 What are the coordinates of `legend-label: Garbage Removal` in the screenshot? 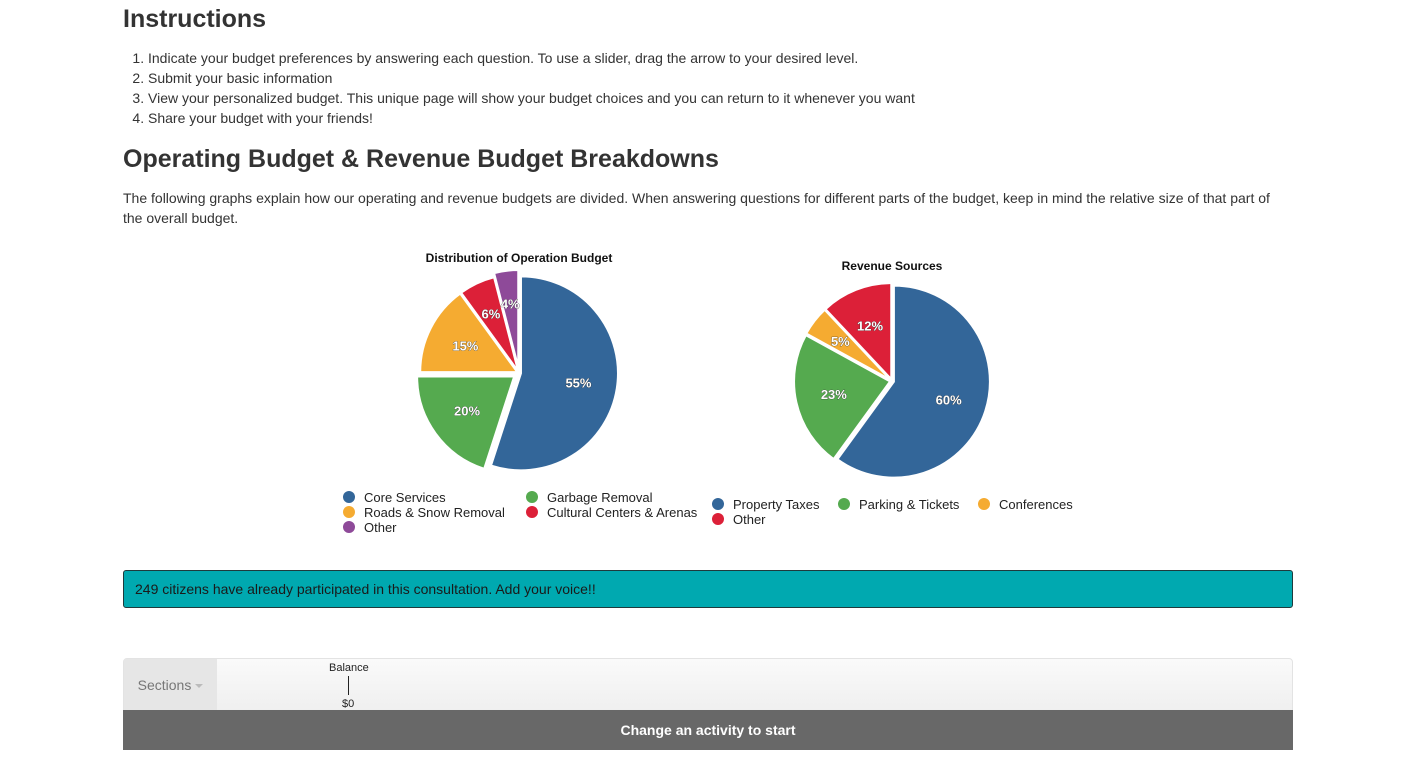 It's located at (600, 497).